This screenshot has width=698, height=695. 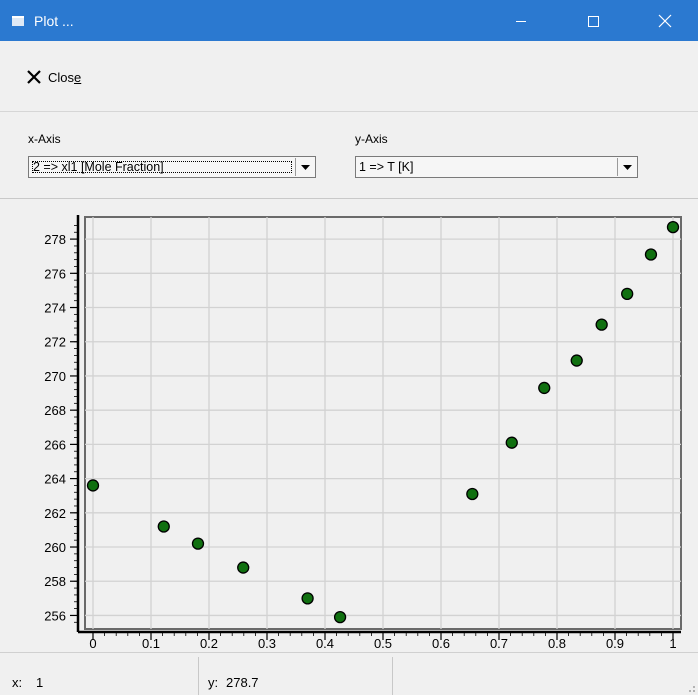 I want to click on y-axis-selected-value: 1 => T [K], so click(x=486, y=167).